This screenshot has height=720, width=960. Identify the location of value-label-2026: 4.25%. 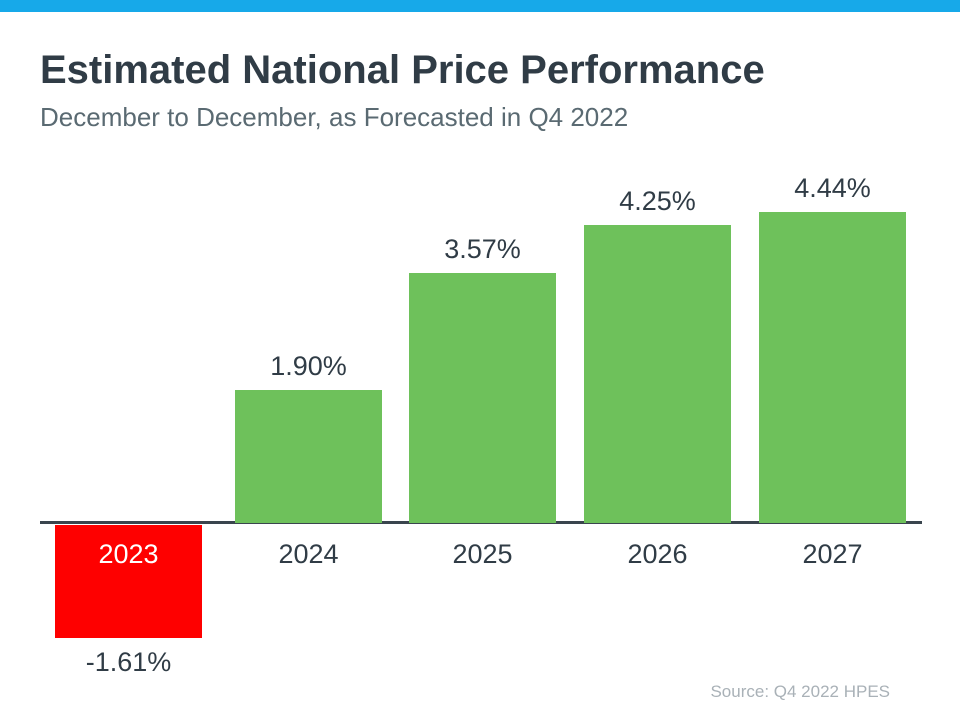
(657, 201).